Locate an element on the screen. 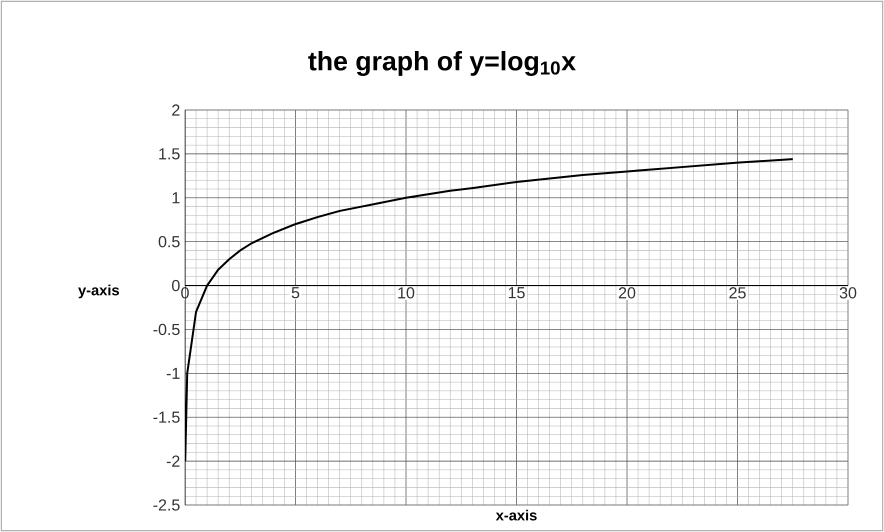 This screenshot has height=532, width=884. y-tick-label: 0.5 is located at coordinates (169, 242).